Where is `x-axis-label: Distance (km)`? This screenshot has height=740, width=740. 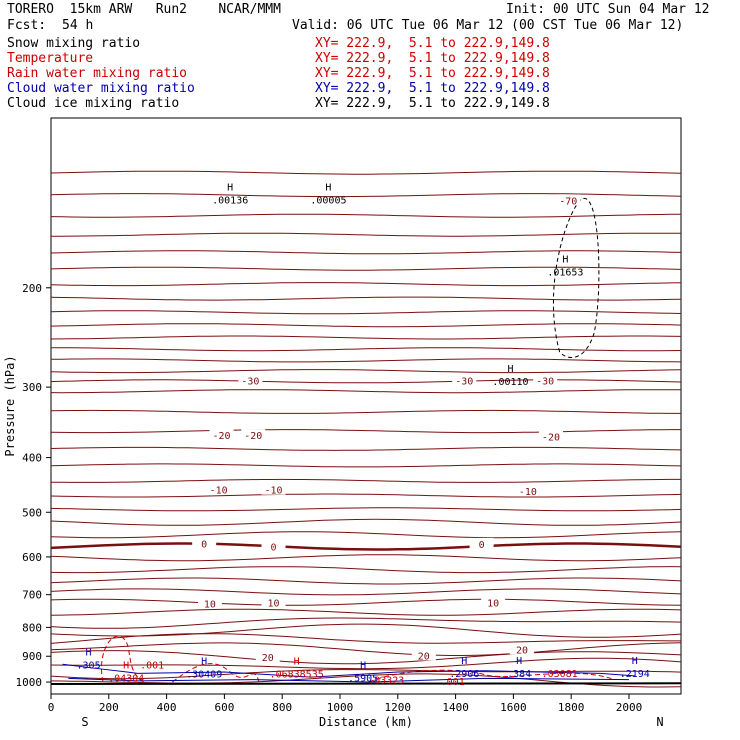 x-axis-label: Distance (km) is located at coordinates (366, 722).